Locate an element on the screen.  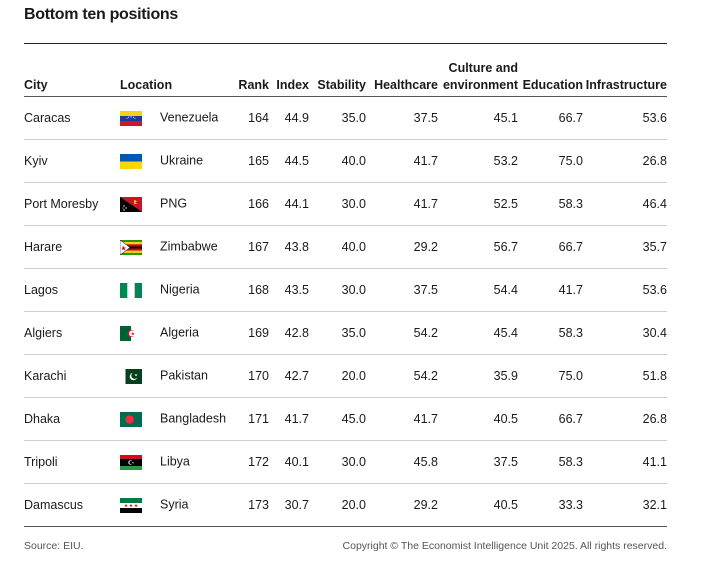
cell-location: Algeria is located at coordinates (175, 333).